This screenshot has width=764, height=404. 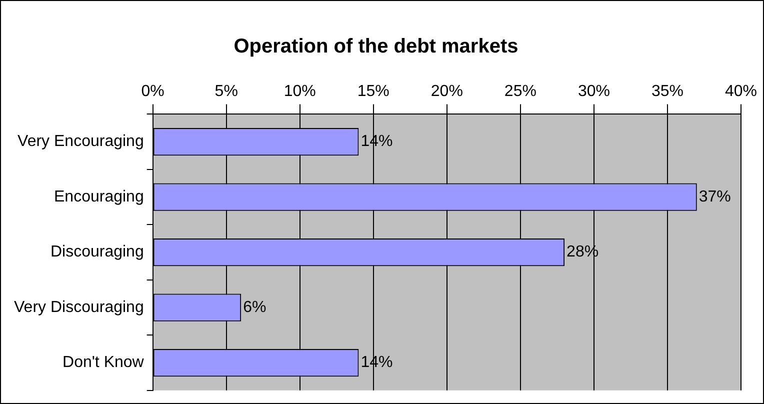 I want to click on x-tick-label: 20%, so click(x=446, y=91).